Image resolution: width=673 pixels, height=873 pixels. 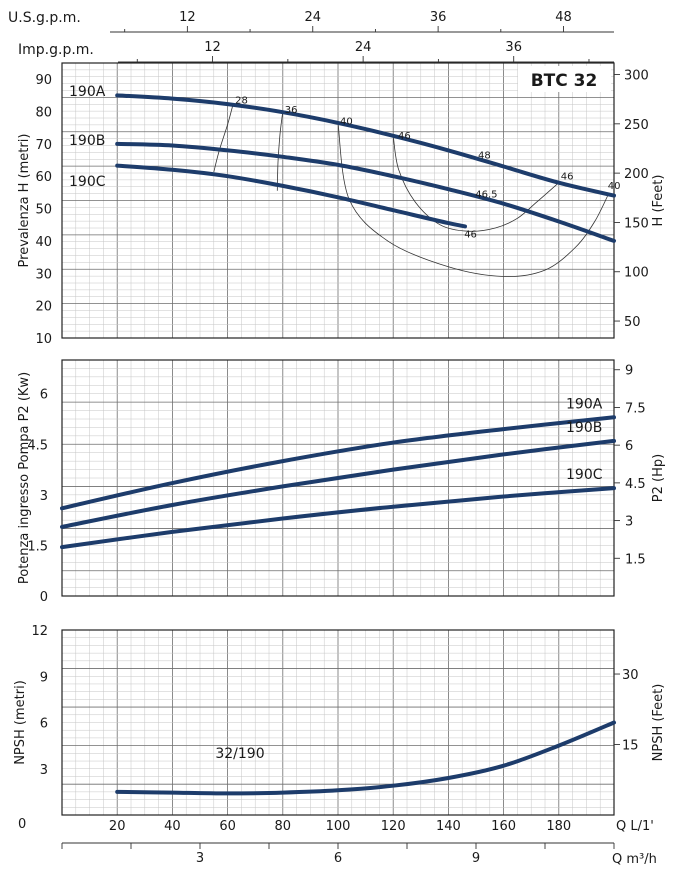 I want to click on m3h-tick-label: 3, so click(x=200, y=858).